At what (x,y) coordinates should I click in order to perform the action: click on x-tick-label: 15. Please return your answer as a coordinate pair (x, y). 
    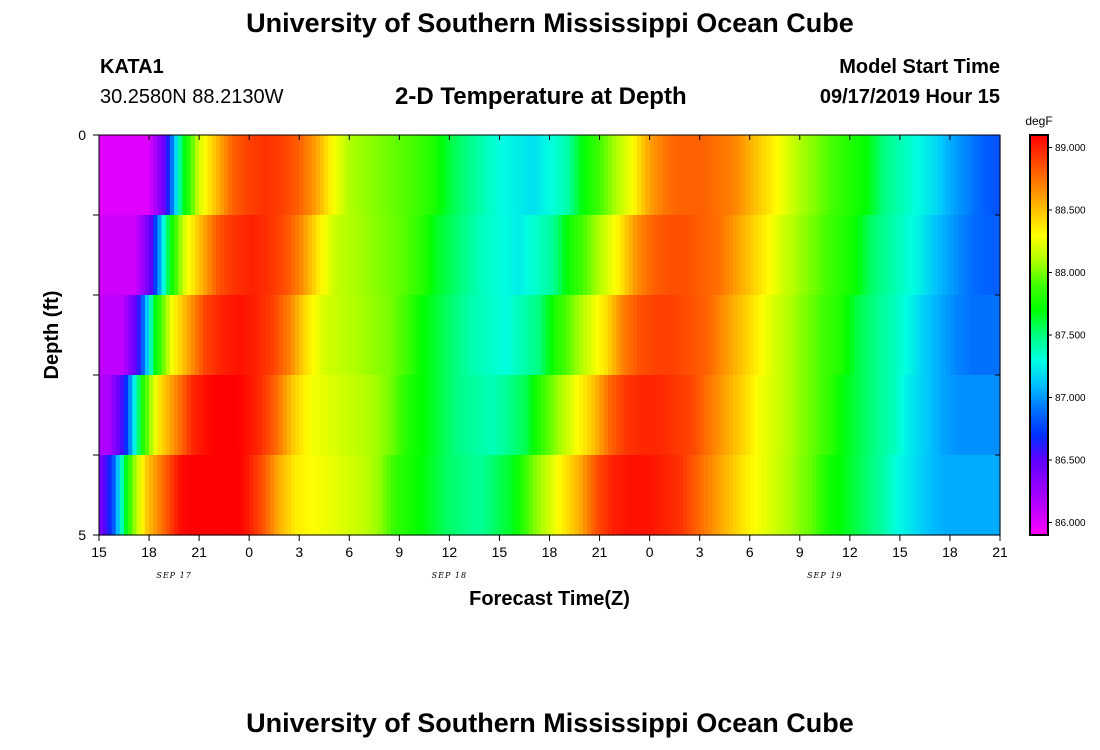
    Looking at the image, I should click on (900, 552).